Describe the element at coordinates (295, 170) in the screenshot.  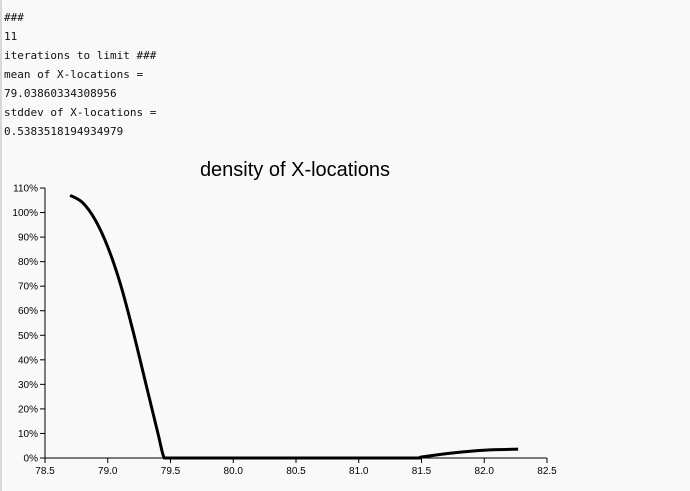
I see `chart-title: density of X-locations` at that location.